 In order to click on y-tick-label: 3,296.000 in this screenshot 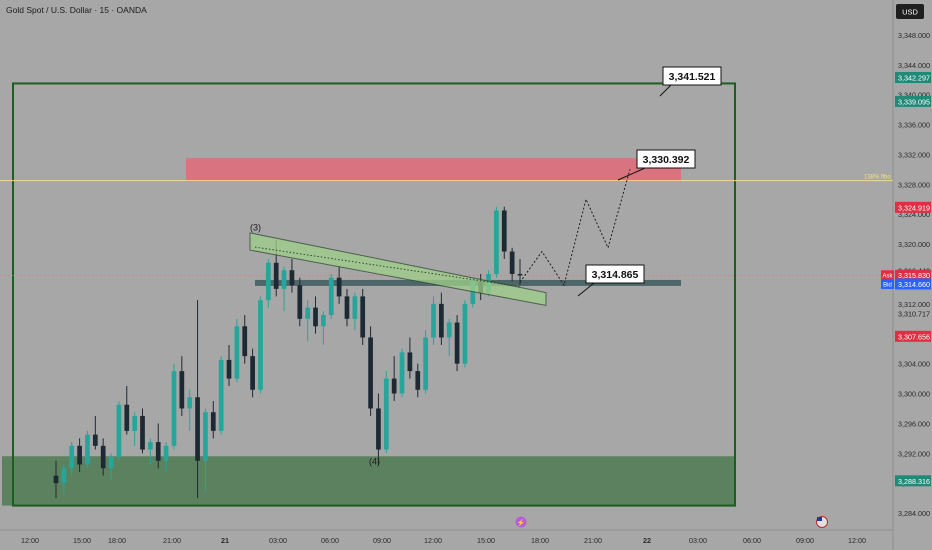, I will do `click(914, 423)`.